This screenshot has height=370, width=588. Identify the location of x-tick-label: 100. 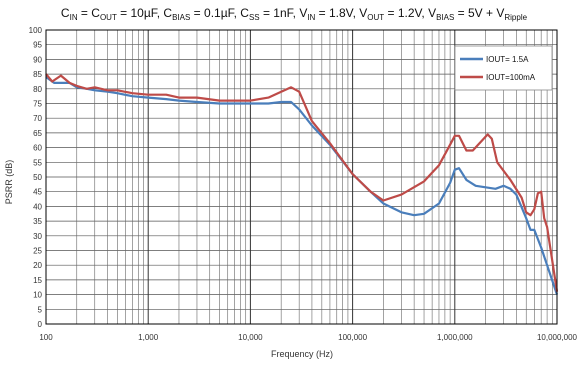
(46, 337).